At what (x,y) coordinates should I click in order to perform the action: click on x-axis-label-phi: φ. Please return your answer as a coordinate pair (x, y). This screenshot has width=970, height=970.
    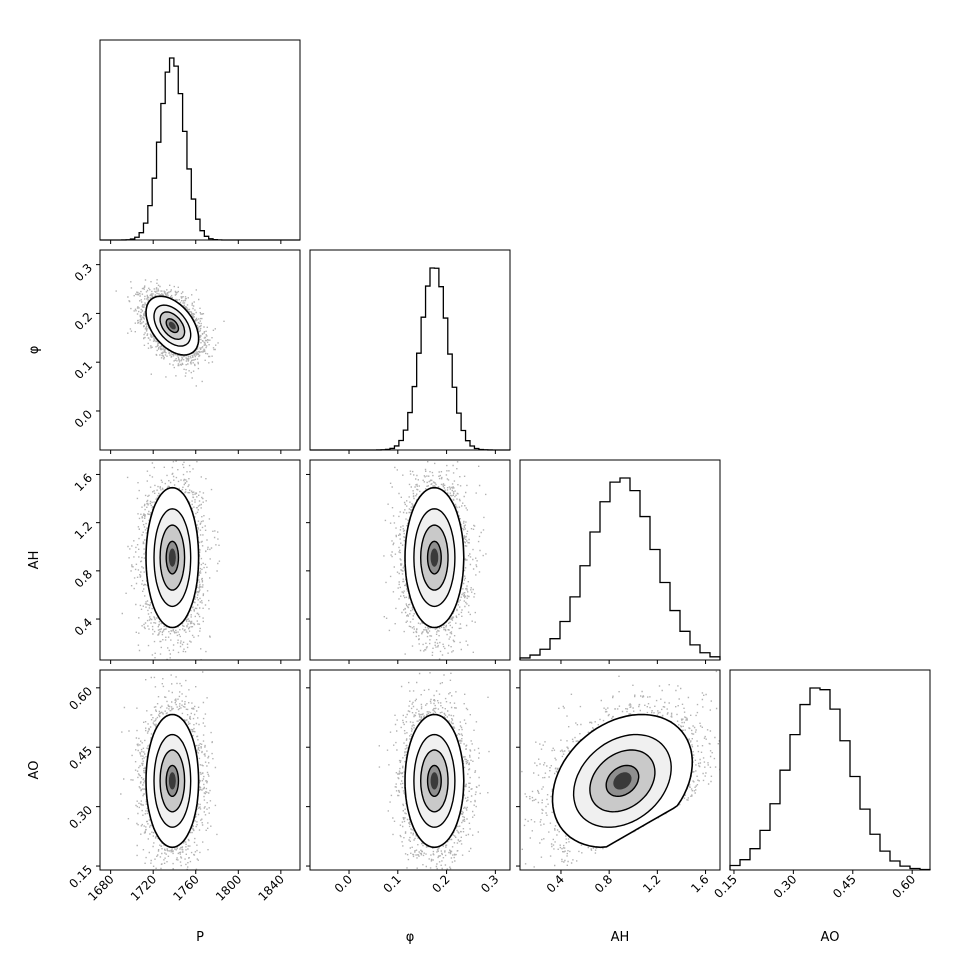
    Looking at the image, I should click on (410, 937).